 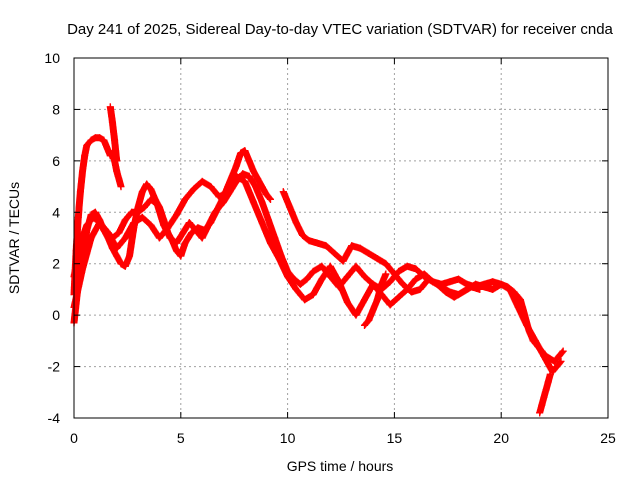 I want to click on x-tick-label: 10, so click(x=288, y=438).